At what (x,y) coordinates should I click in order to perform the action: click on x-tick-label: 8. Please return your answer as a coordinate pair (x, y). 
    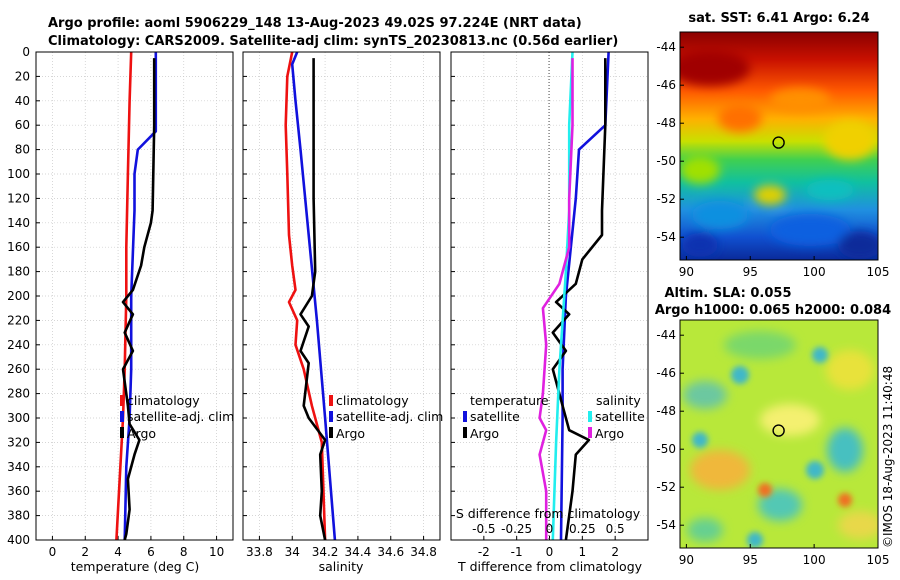
    Looking at the image, I should click on (184, 552).